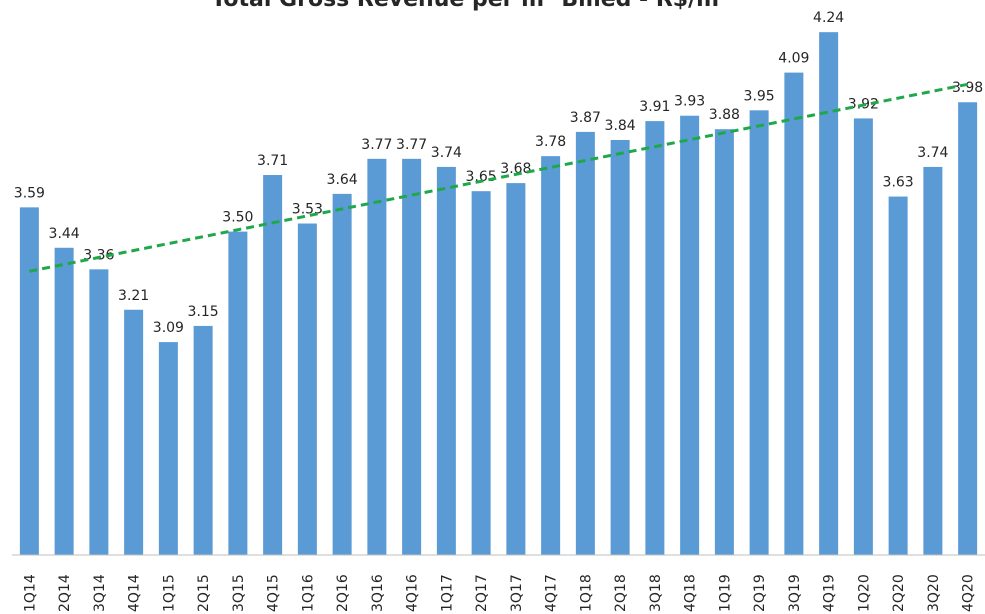 This screenshot has width=985, height=614. I want to click on x-tick-label: 1Q20, so click(864, 593).